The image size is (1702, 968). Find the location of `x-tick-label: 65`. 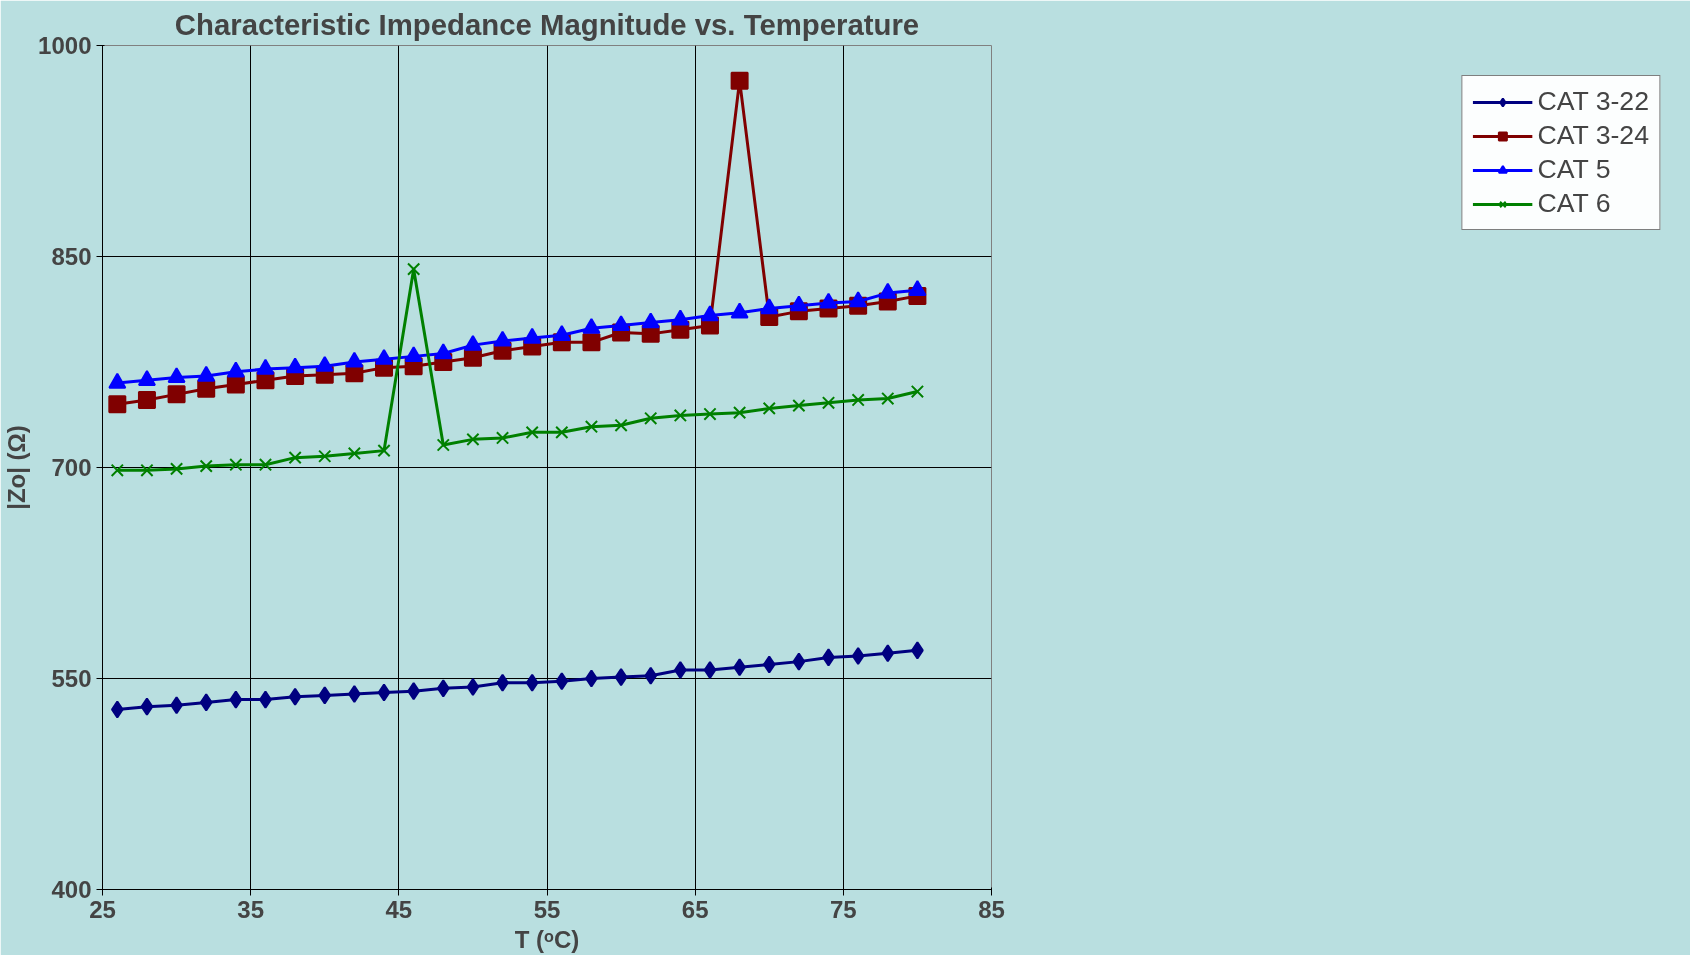

x-tick-label: 65 is located at coordinates (695, 909).